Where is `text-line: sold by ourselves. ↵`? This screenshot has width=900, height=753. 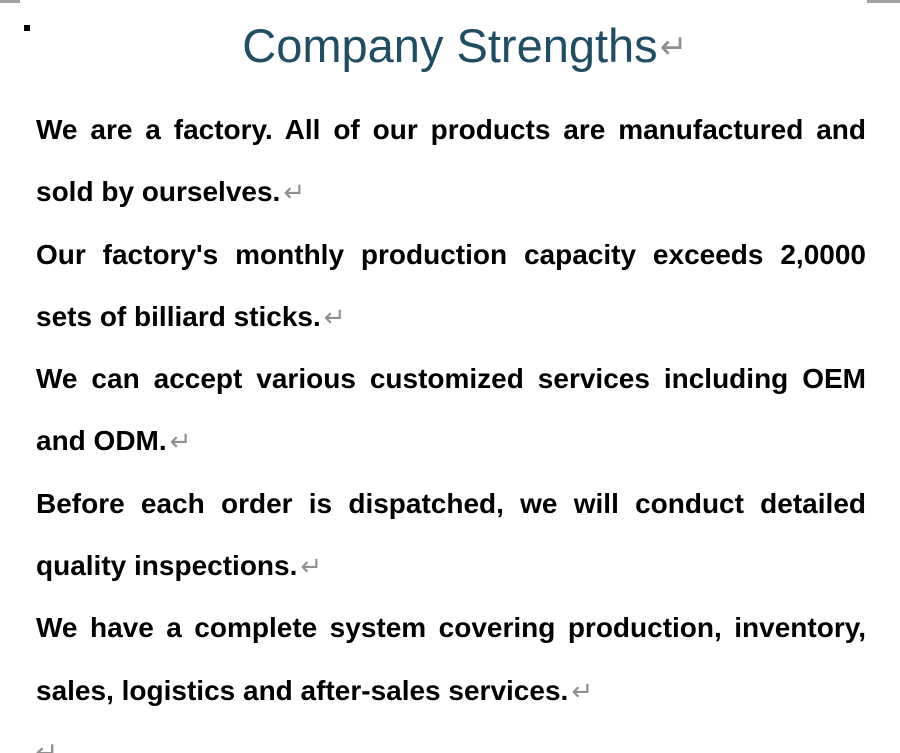
text-line: sold by ourselves. ↵ is located at coordinates (451, 192).